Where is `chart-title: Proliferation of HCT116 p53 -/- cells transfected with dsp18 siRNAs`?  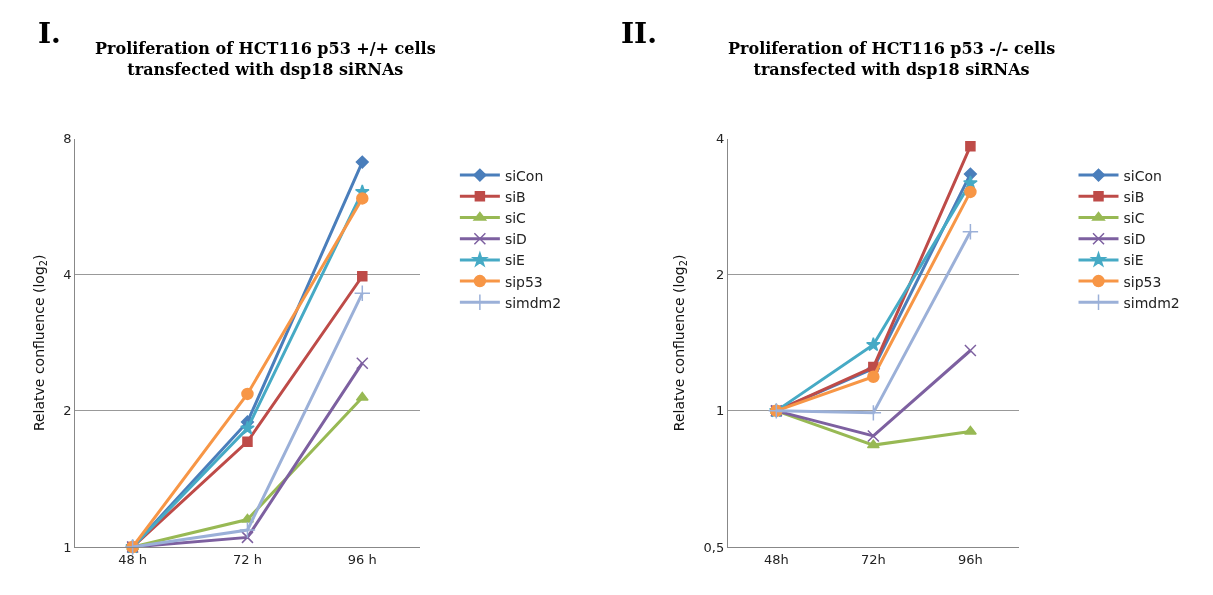 chart-title: Proliferation of HCT116 p53 -/- cells transfected with dsp18 siRNAs is located at coordinates (892, 59).